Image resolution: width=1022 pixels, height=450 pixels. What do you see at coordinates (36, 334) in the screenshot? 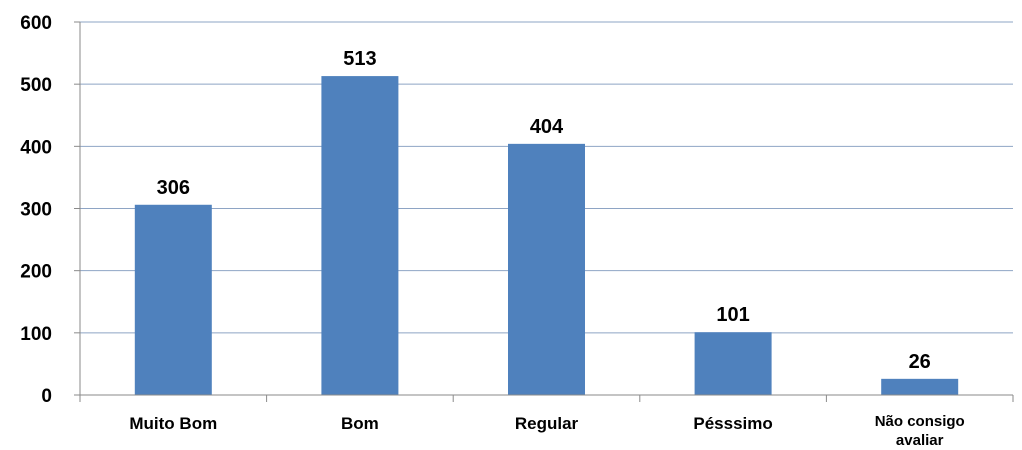
I see `y-tick-label: 100` at bounding box center [36, 334].